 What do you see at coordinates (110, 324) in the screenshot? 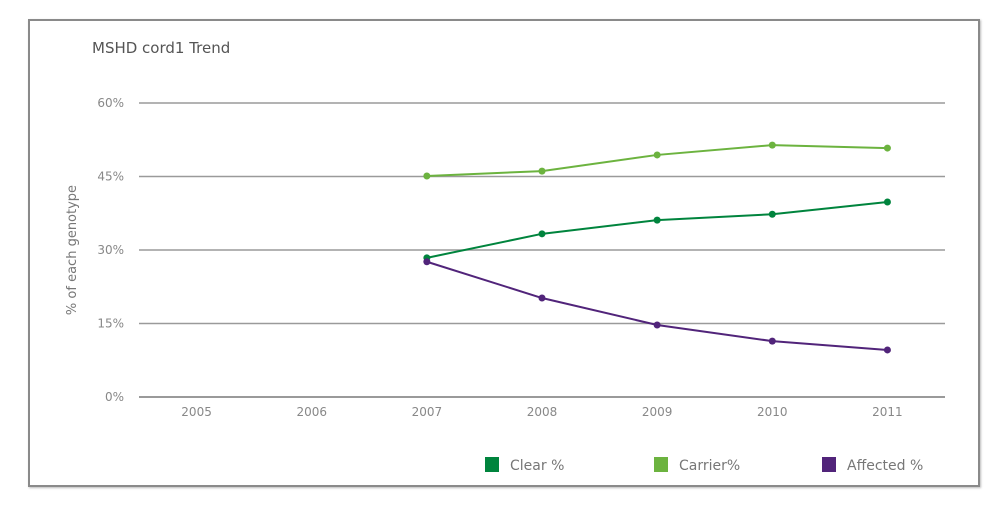
I see `y-tick-label: 15%` at bounding box center [110, 324].